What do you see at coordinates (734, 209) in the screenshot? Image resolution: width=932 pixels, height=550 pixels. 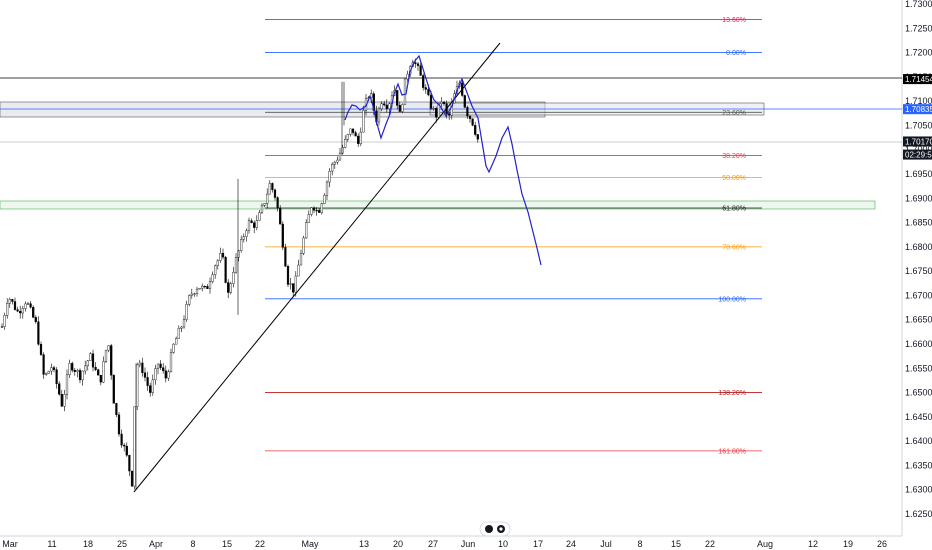 I see `fib-level-label: 61.80%` at bounding box center [734, 209].